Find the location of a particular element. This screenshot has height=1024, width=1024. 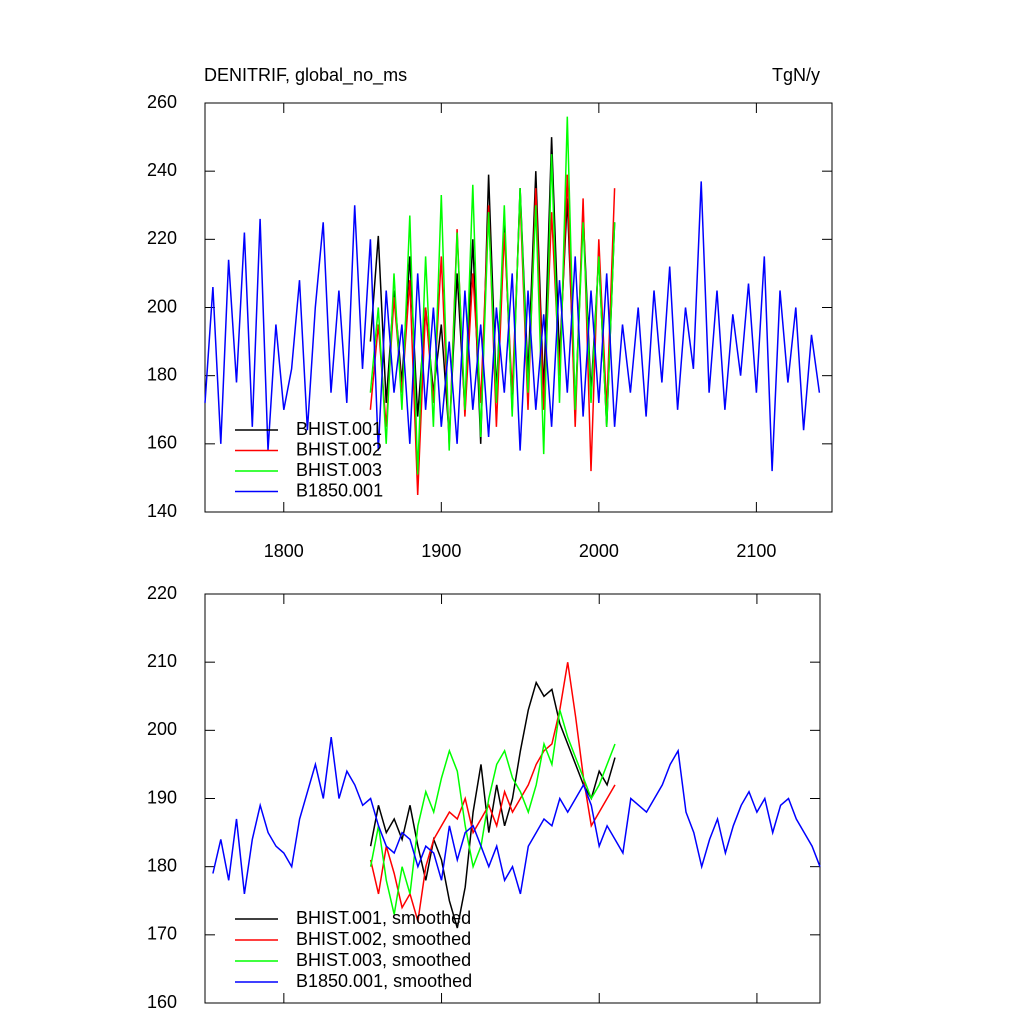

y-tick-label: 260 is located at coordinates (162, 102).